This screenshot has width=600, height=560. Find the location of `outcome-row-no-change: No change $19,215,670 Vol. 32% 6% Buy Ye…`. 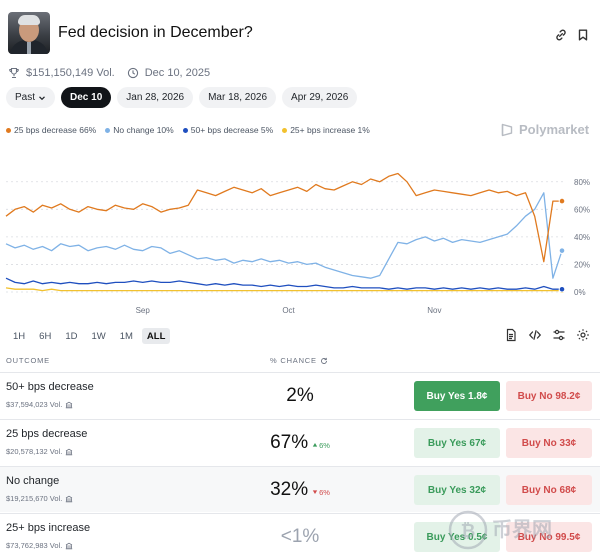

outcome-row-no-change: No change $19,215,670 Vol. 32% 6% Buy Ye… is located at coordinates (300, 489).